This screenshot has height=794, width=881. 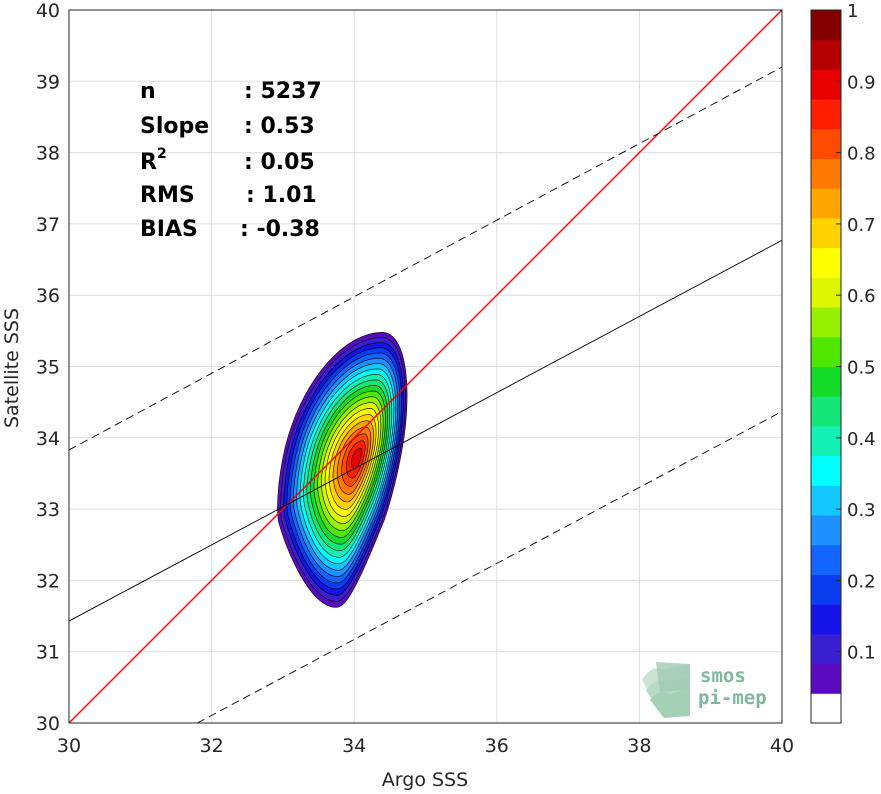 What do you see at coordinates (281, 195) in the screenshot?
I see `stat-value: : 1.01` at bounding box center [281, 195].